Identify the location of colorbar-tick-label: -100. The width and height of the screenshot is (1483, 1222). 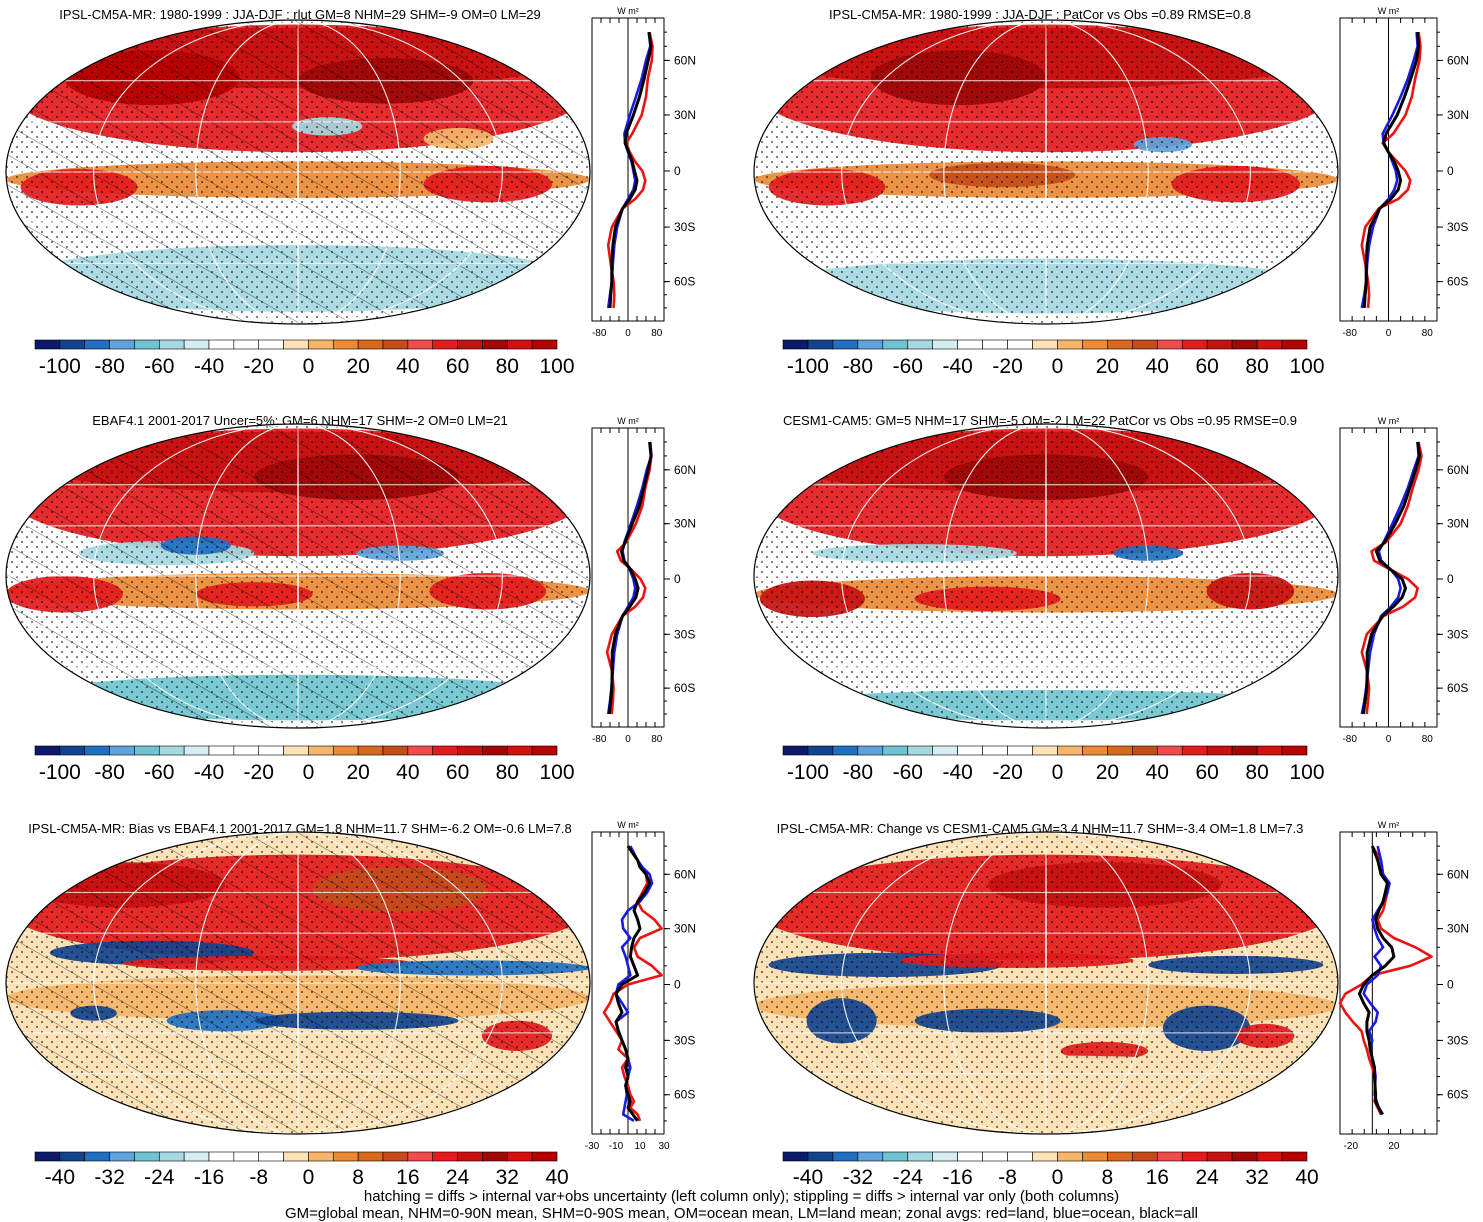
(808, 772).